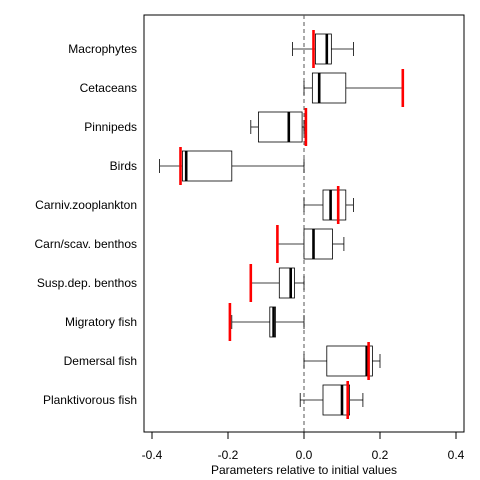 This screenshot has height=480, width=480. Describe the element at coordinates (303, 446) in the screenshot. I see `x-axis: -0.4 -0.2 0.0 0.2 0.4` at that location.